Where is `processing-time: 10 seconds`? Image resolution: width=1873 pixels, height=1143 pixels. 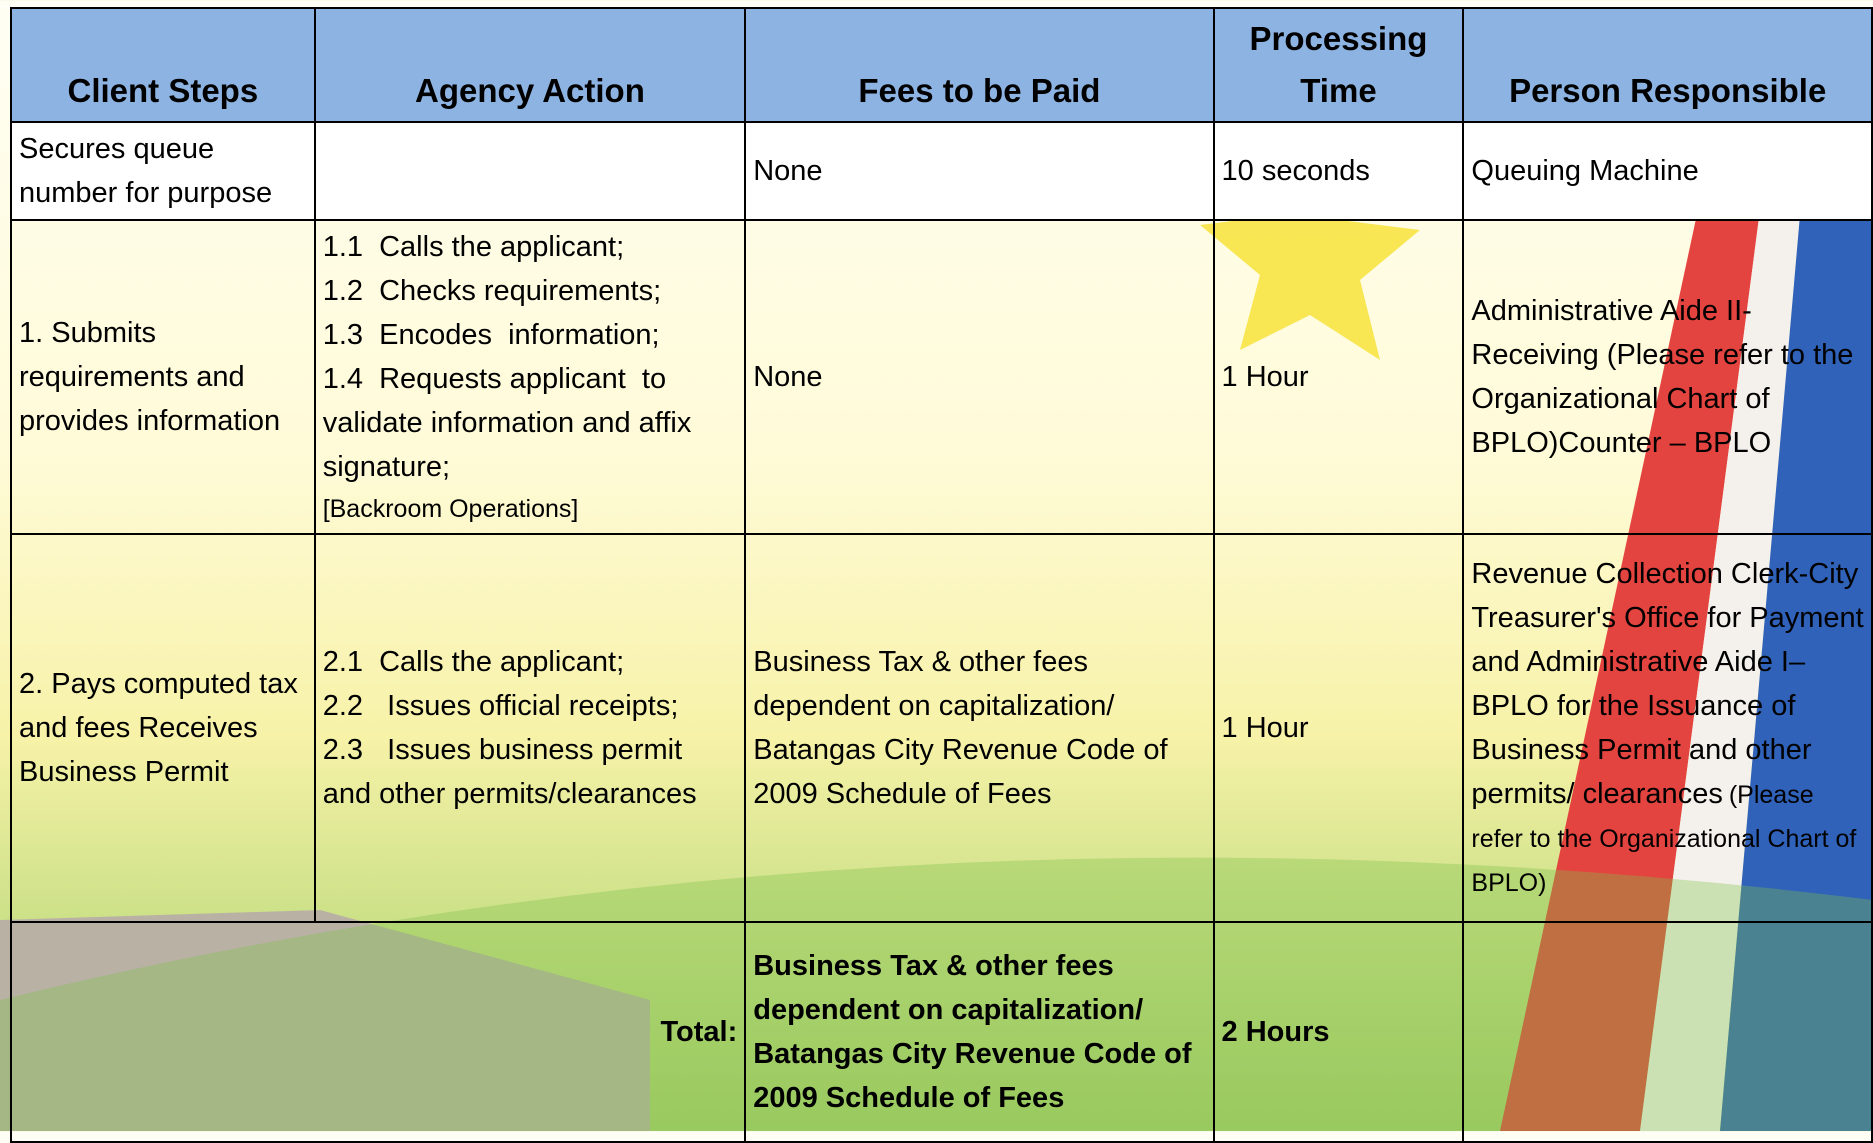 processing-time: 10 seconds is located at coordinates (1338, 171).